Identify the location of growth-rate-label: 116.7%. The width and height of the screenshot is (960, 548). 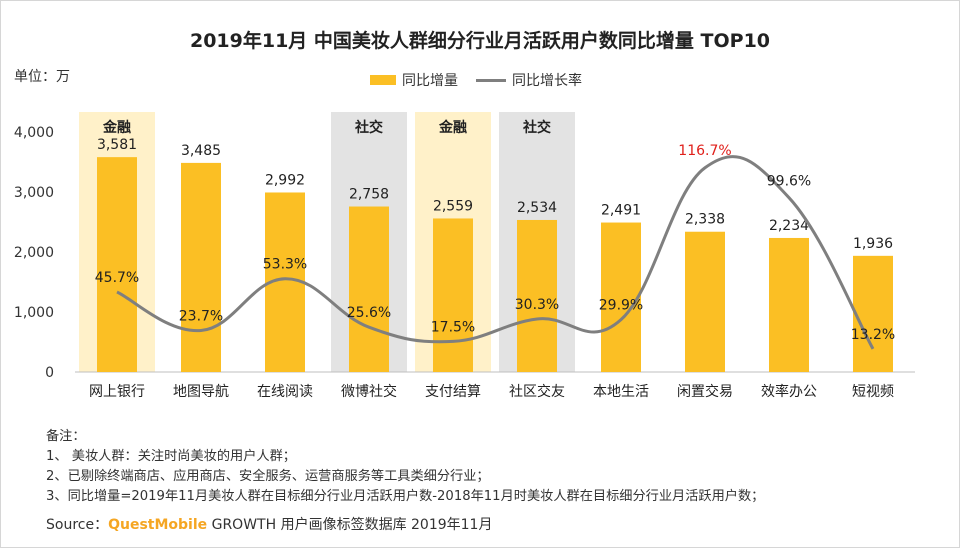
(704, 151).